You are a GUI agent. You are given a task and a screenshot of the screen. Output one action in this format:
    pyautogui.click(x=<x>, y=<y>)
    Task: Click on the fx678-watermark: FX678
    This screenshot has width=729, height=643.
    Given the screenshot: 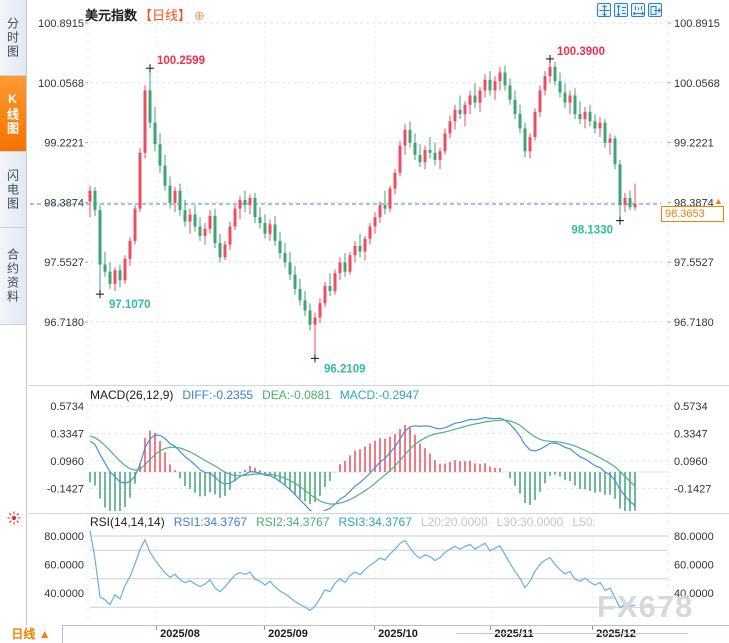 What is the action you would take?
    pyautogui.click(x=645, y=606)
    